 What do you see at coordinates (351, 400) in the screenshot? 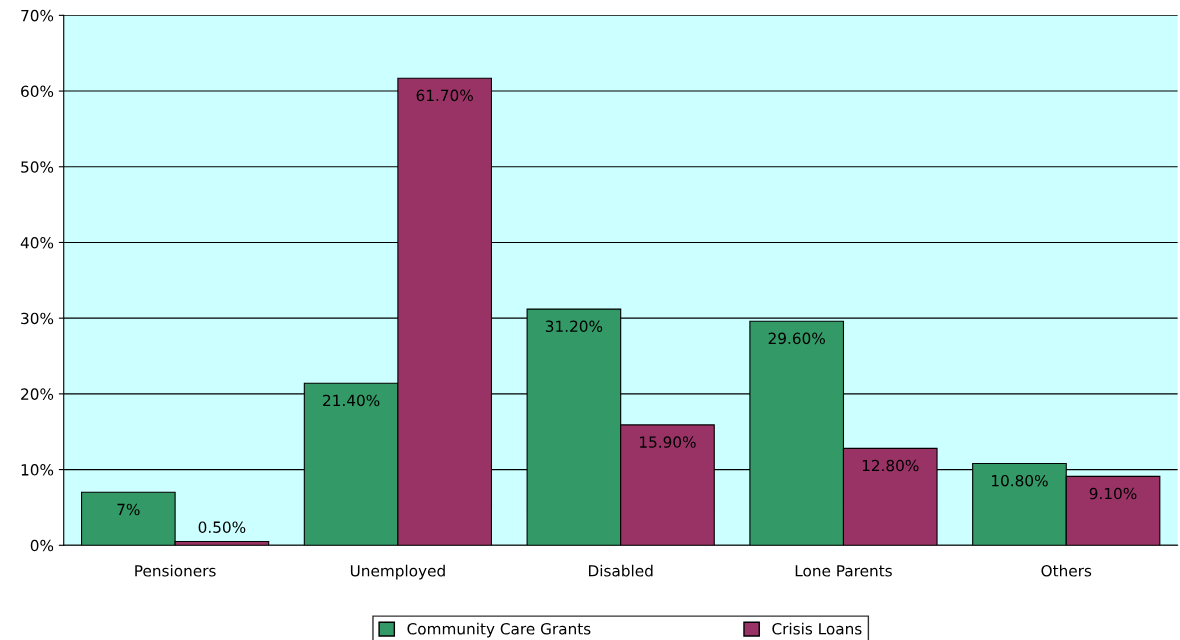
I see `data-label: 21.40%` at bounding box center [351, 400].